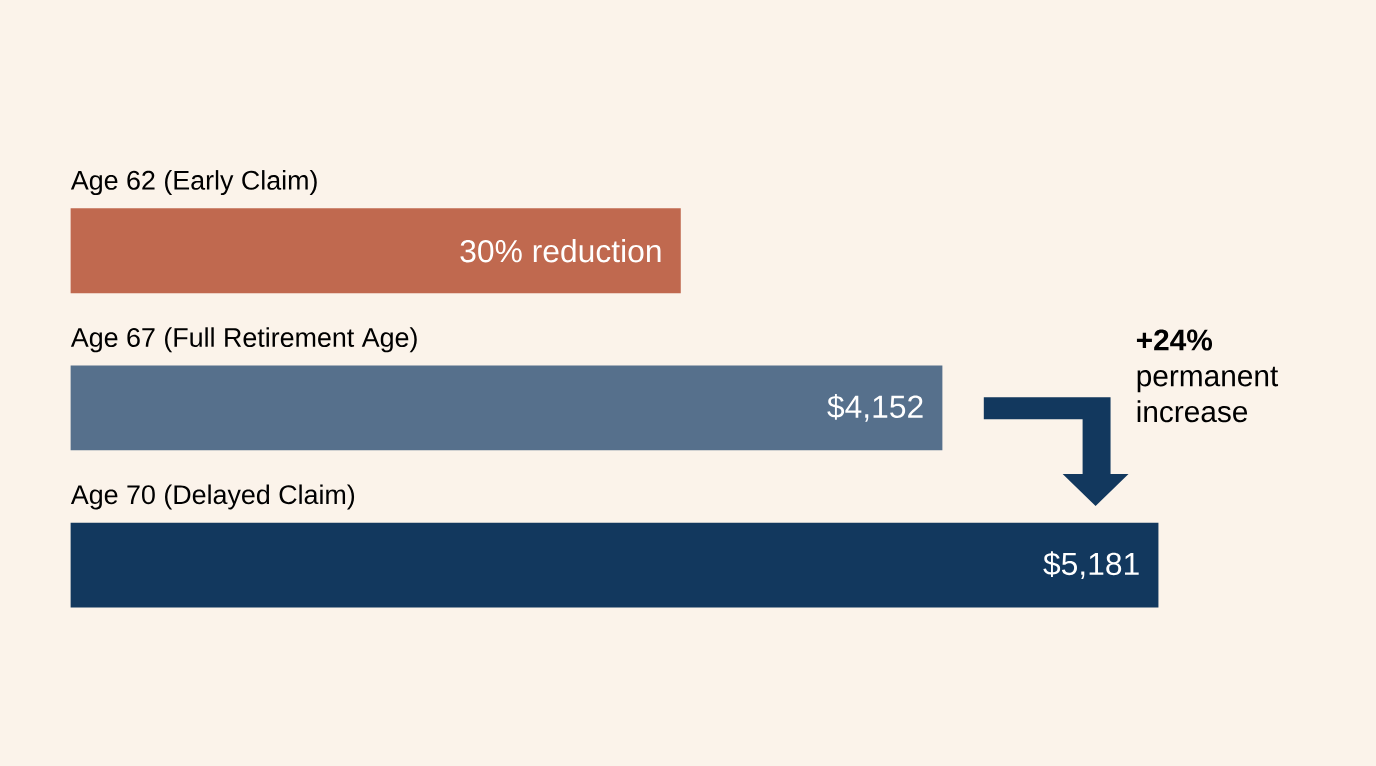 This screenshot has height=766, width=1376. What do you see at coordinates (560, 250) in the screenshot?
I see `annotation: 30% reduction` at bounding box center [560, 250].